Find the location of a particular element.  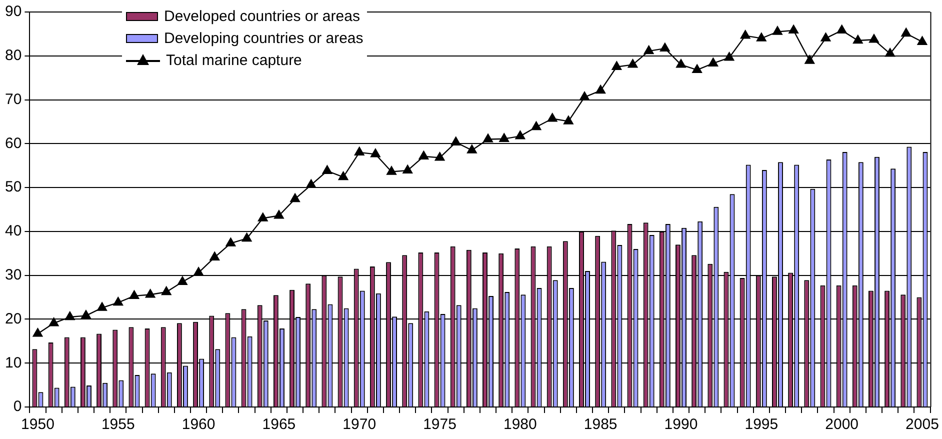

y-tick-label: 0 is located at coordinates (17, 407).